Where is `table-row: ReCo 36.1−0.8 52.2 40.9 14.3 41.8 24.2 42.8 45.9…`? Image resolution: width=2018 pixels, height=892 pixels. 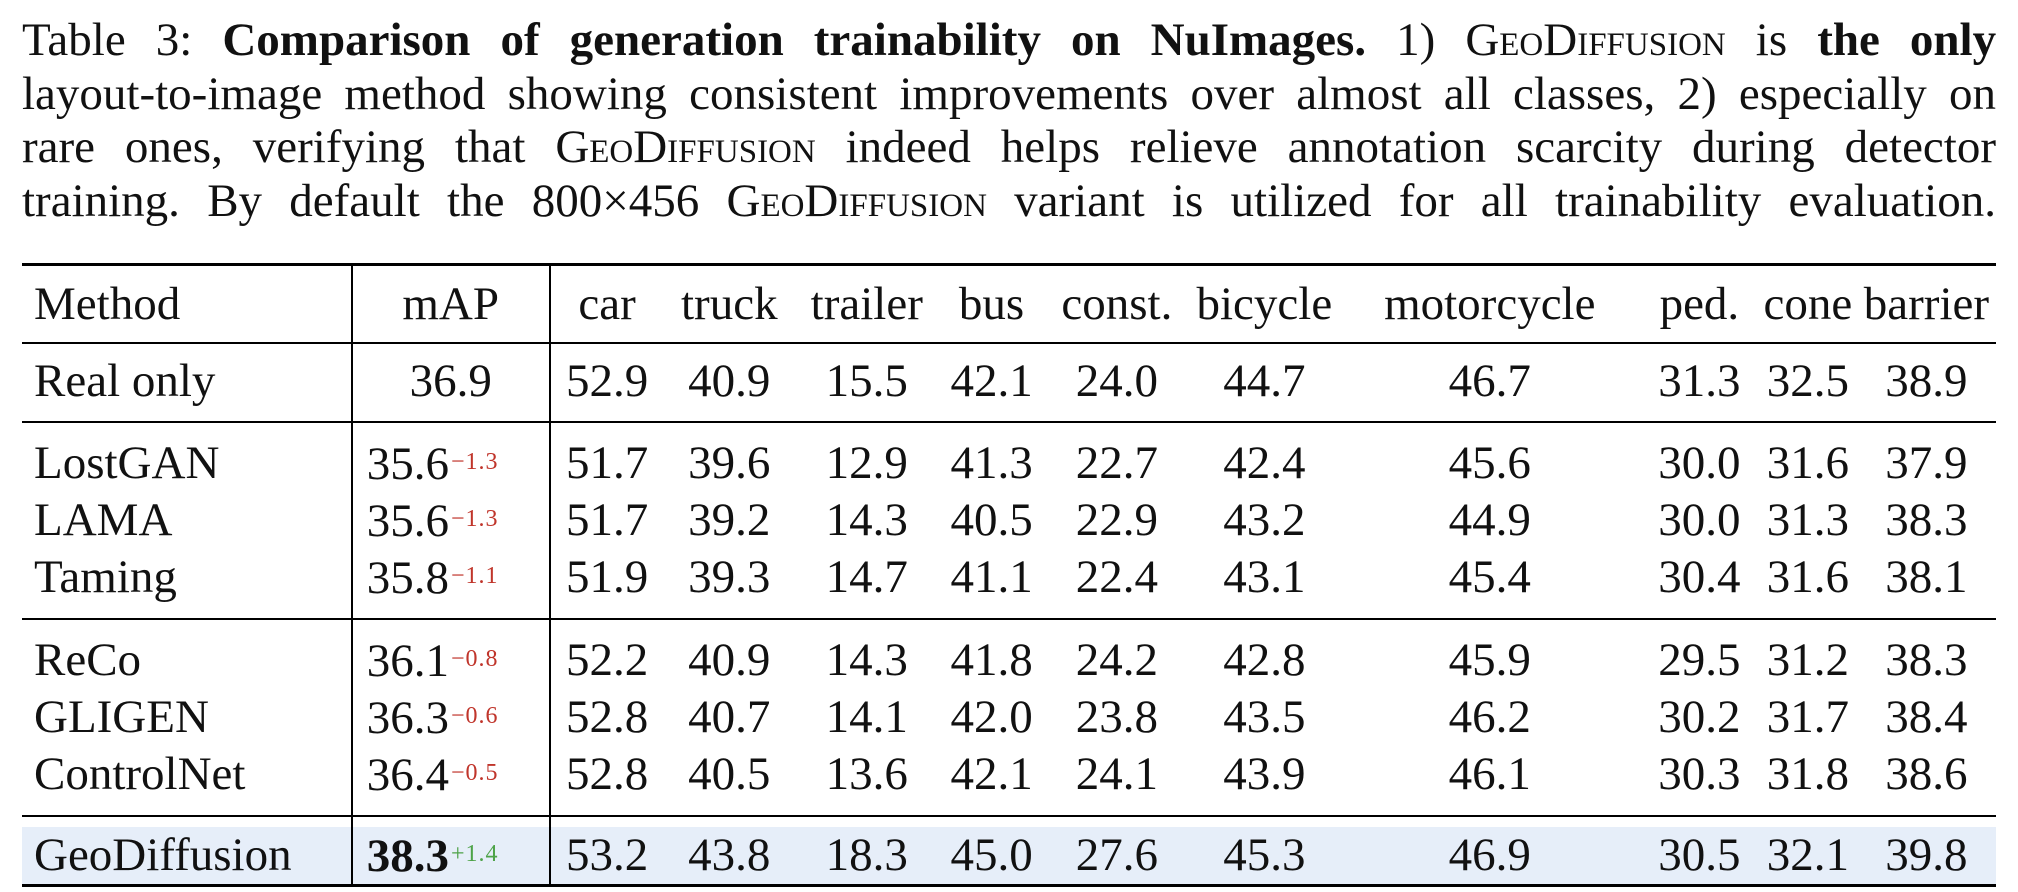 table-row: ReCo 36.1−0.8 52.2 40.9 14.3 41.8 24.2 42.8 45.9… is located at coordinates (1009, 660).